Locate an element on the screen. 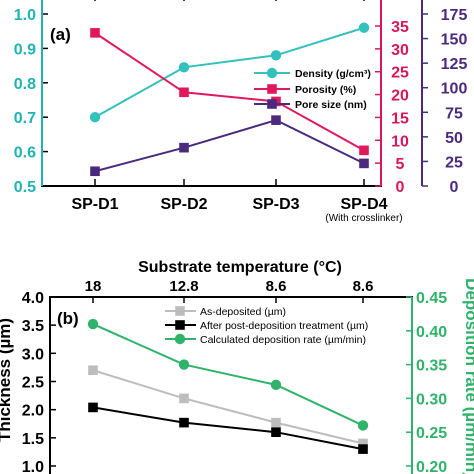  panel-b-left-tick-label: 1.0 is located at coordinates (33, 466).